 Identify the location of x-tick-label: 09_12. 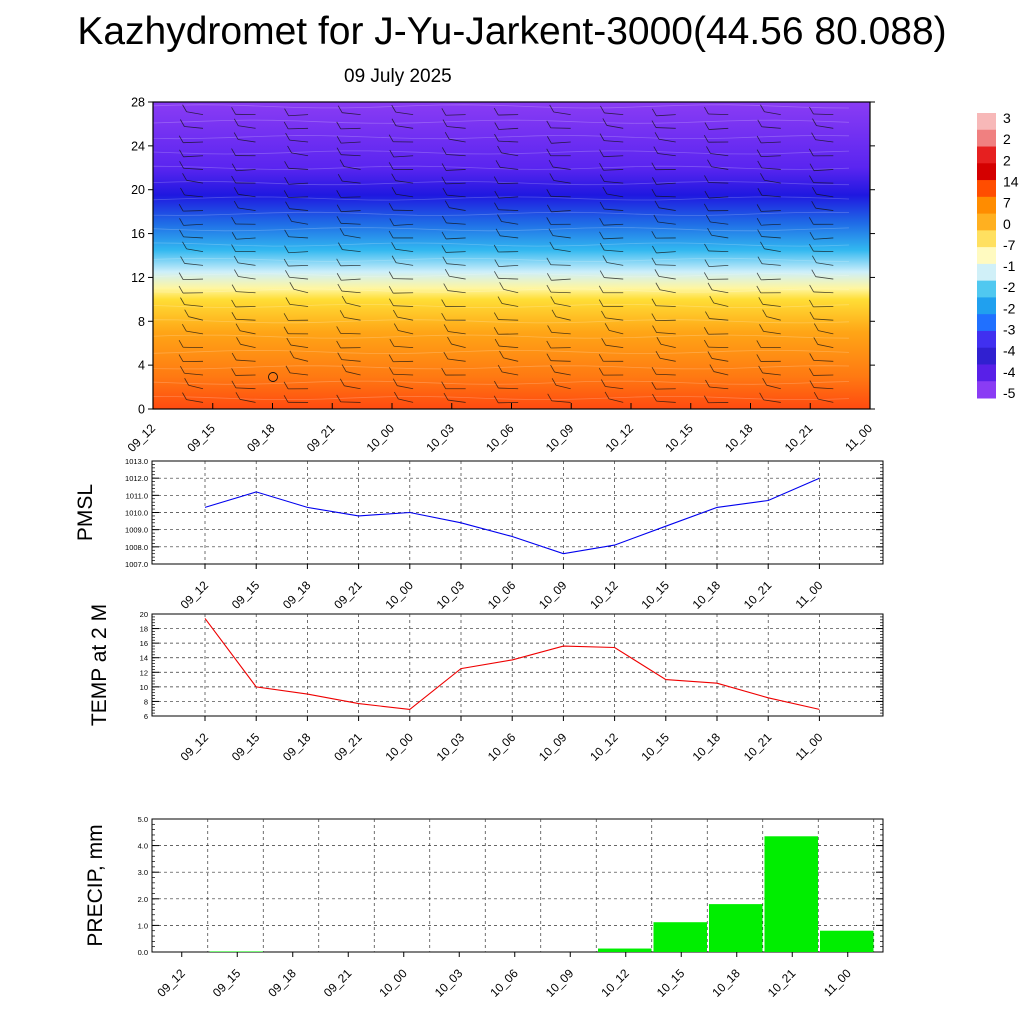
(142, 438).